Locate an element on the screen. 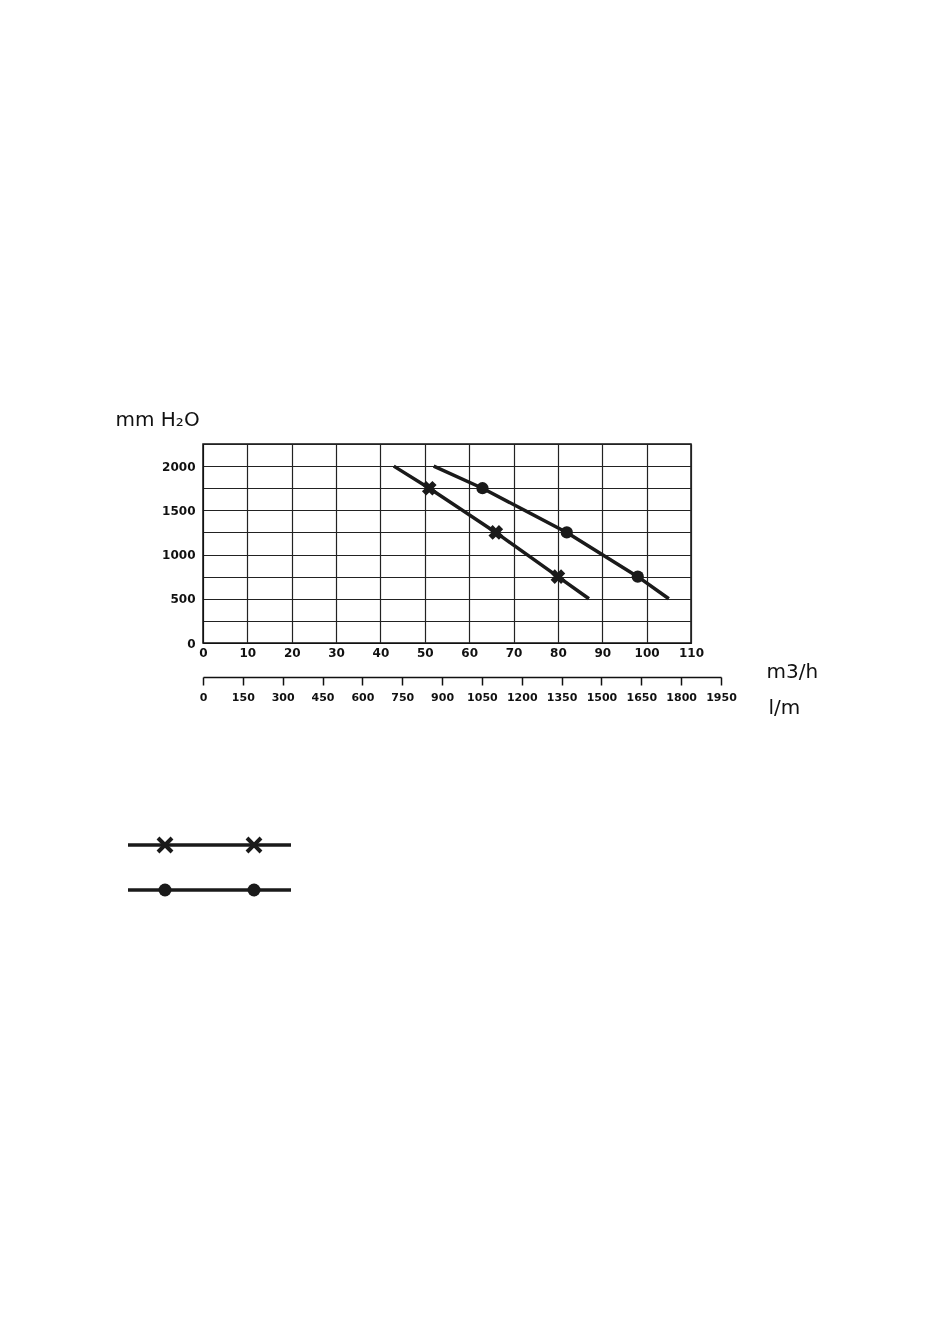 This screenshot has height=1321, width=950. x2-tick-label: 900 is located at coordinates (443, 697).